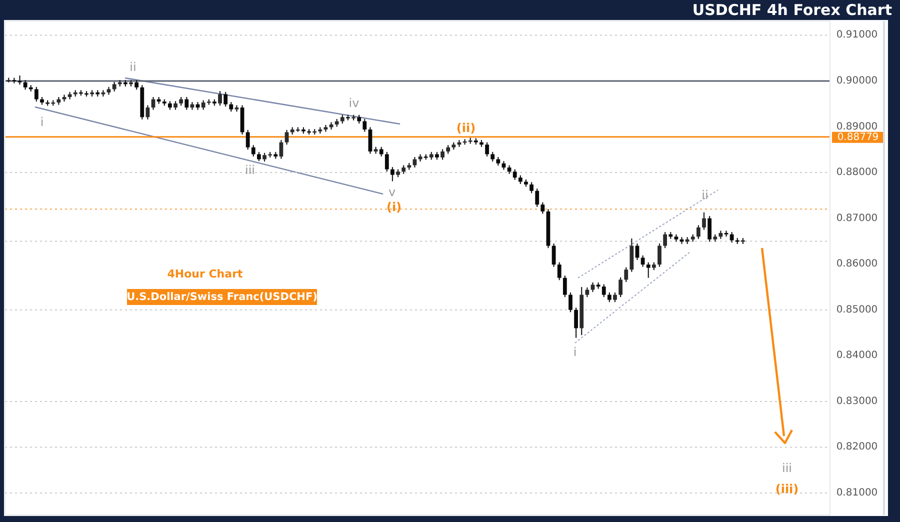  What do you see at coordinates (857, 218) in the screenshot?
I see `y-tick-label: 0.87000` at bounding box center [857, 218].